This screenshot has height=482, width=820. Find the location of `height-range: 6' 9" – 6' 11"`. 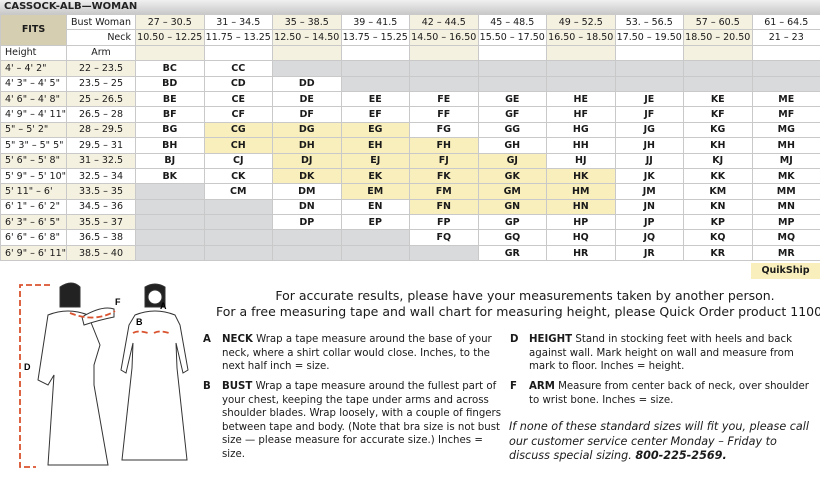

height-range: 6' 9" – 6' 11" is located at coordinates (33, 253).